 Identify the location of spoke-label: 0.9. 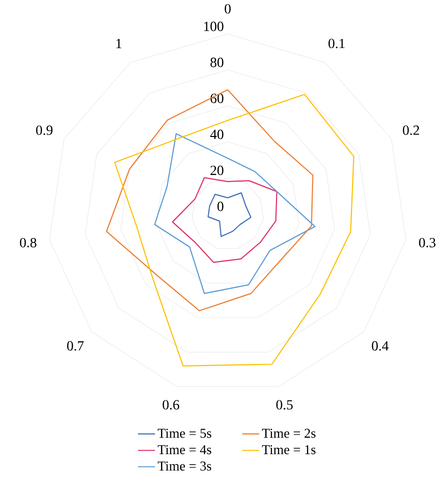
(44, 130).